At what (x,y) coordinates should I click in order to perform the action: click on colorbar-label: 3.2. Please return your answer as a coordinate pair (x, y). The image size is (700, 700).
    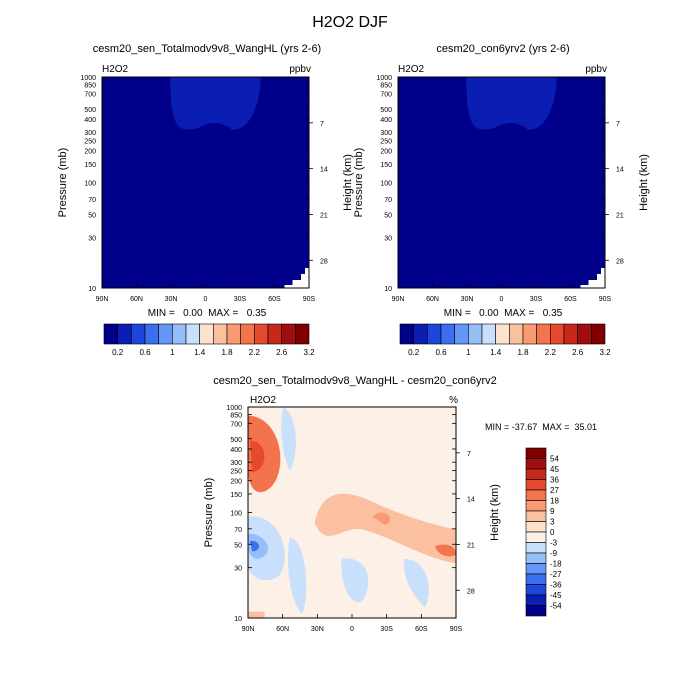
    Looking at the image, I should click on (605, 352).